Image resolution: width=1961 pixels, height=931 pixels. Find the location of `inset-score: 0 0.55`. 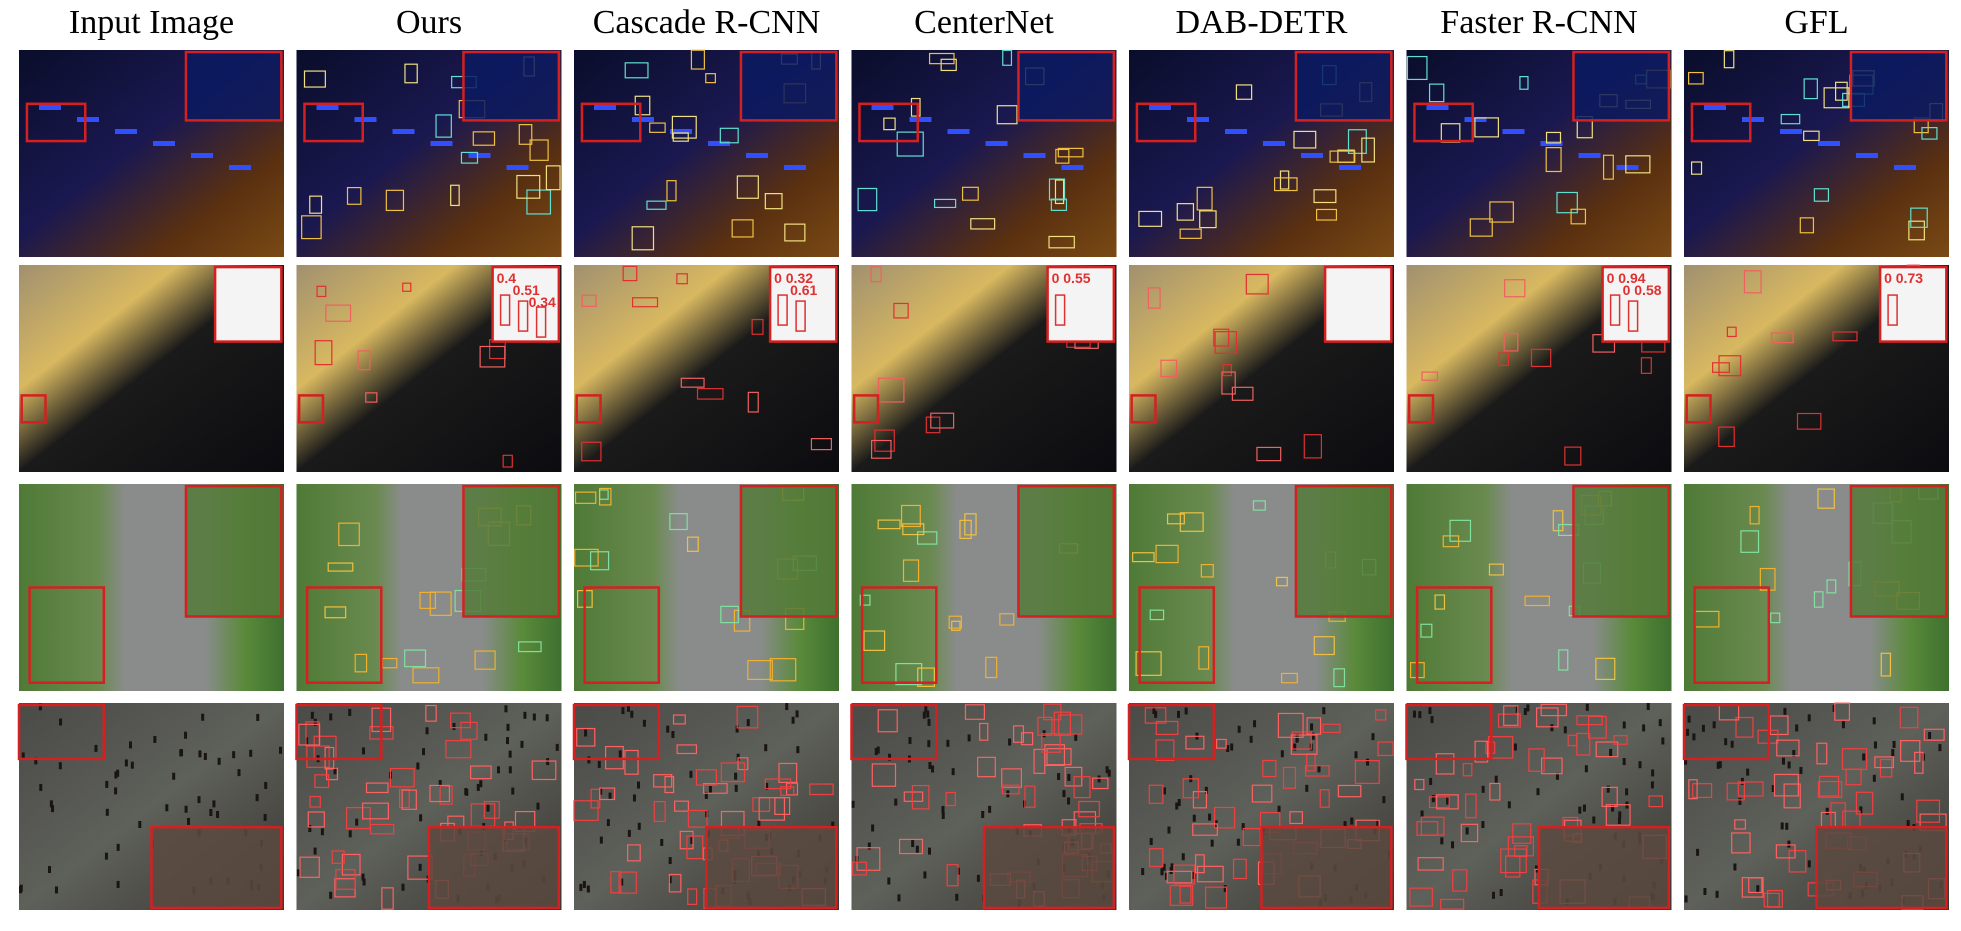

inset-score: 0 0.55 is located at coordinates (1071, 278).